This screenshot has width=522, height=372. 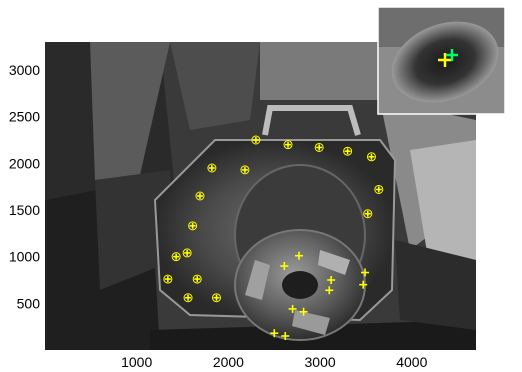 What do you see at coordinates (274, 362) in the screenshot?
I see `x-axis: 1000 2000 3000 4000` at bounding box center [274, 362].